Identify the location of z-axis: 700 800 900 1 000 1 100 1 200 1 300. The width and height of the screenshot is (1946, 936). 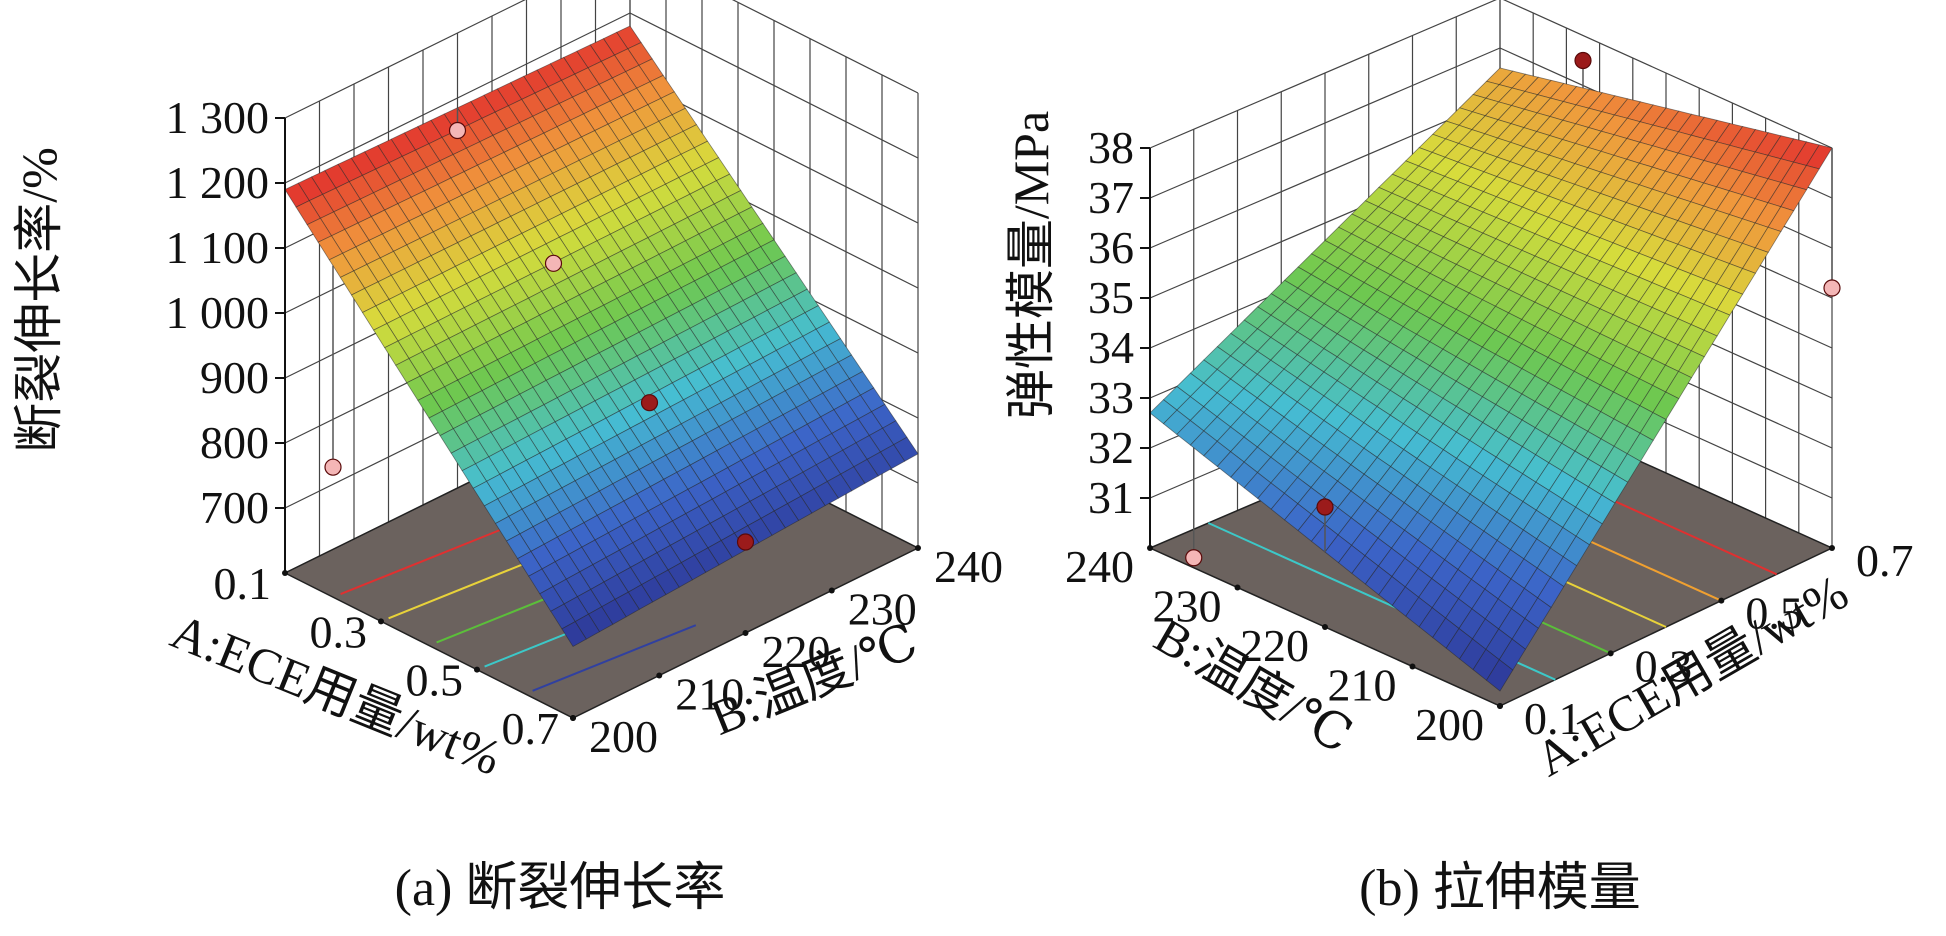
(226, 332).